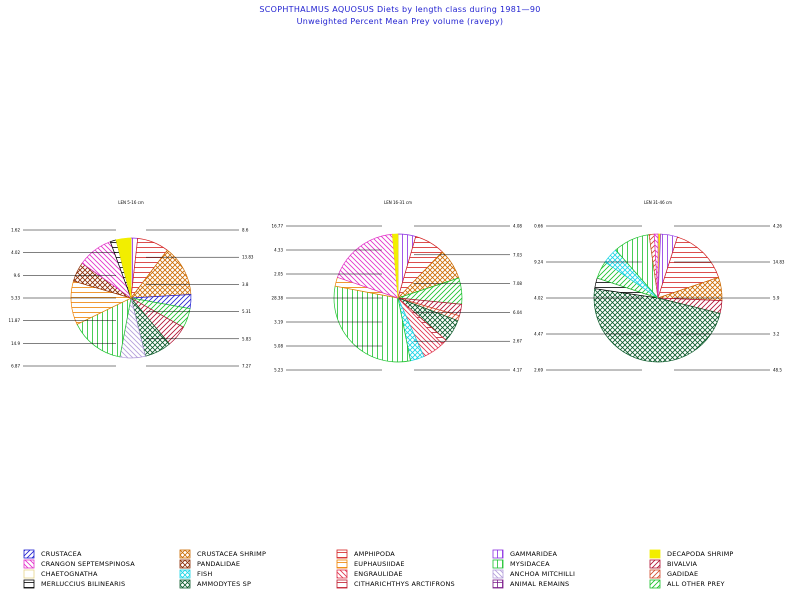  I want to click on pie-title: LEN 16-31 cm, so click(398, 202).